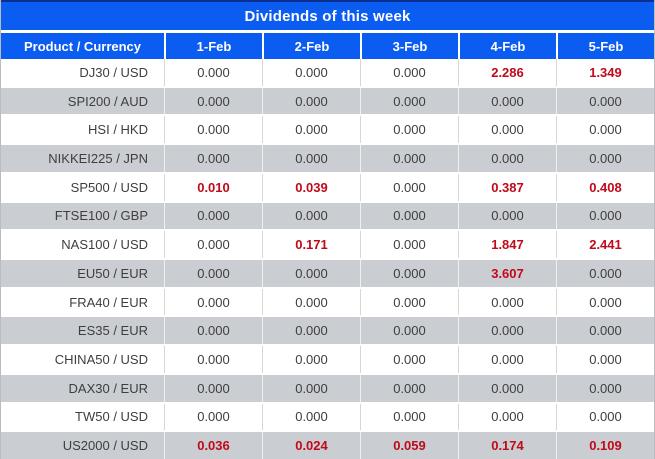  I want to click on column-header-product: Product / Currency, so click(82, 46).